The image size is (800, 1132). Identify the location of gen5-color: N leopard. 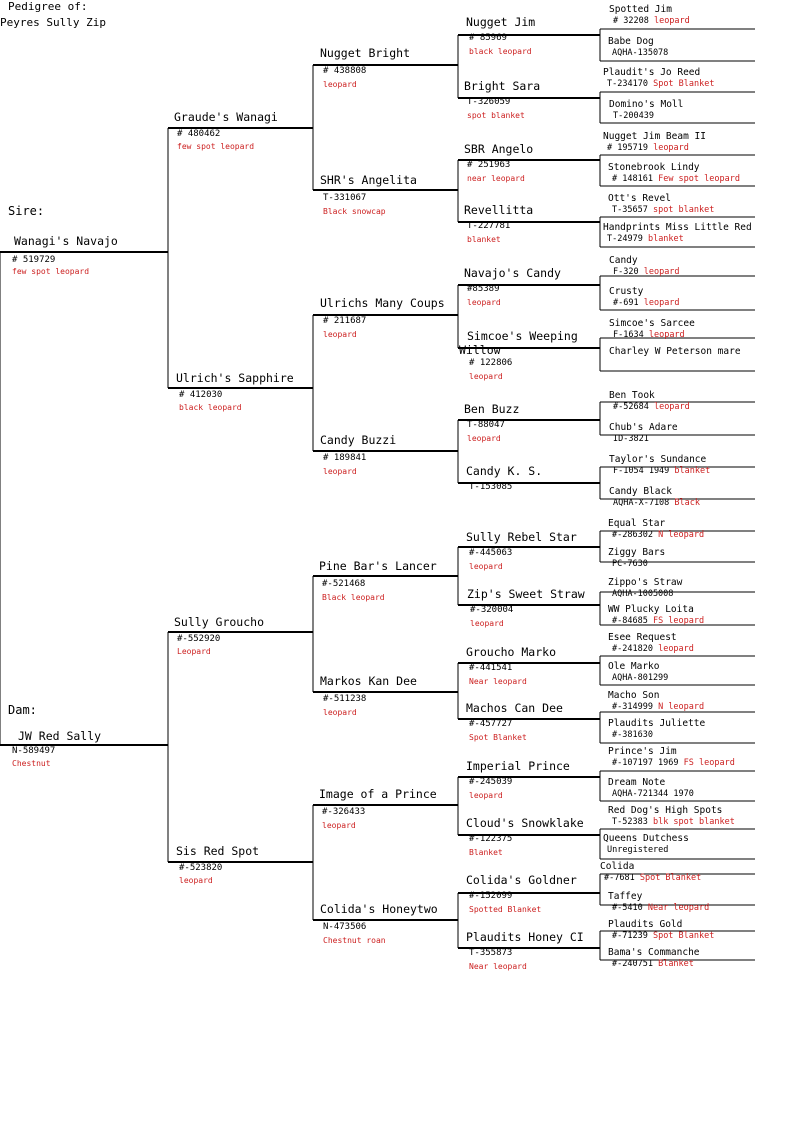
(681, 707).